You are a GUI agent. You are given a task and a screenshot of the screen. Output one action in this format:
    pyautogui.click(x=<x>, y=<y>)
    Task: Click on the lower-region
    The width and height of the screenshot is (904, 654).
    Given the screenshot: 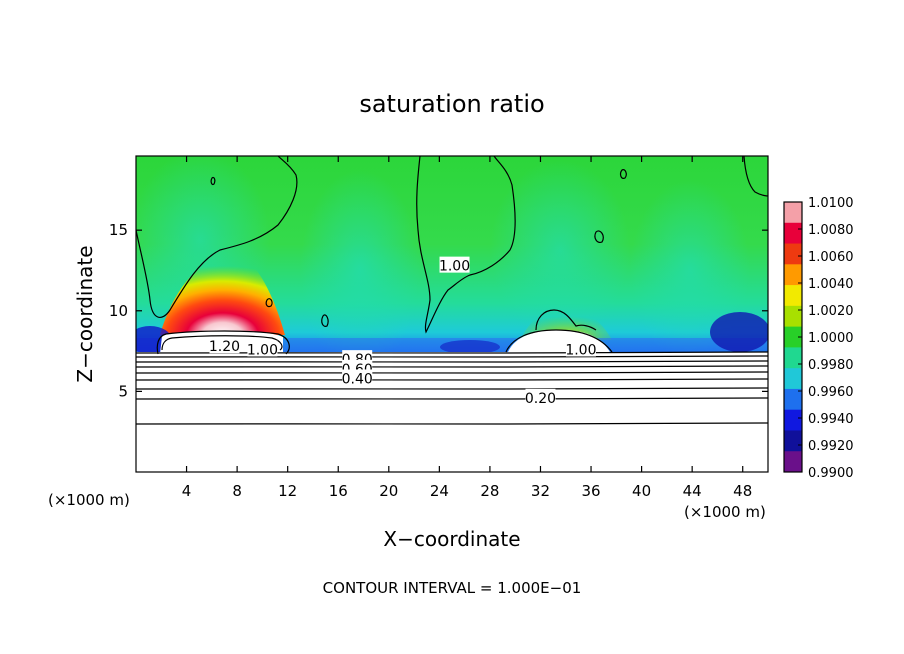 What is the action you would take?
    pyautogui.click(x=452, y=412)
    